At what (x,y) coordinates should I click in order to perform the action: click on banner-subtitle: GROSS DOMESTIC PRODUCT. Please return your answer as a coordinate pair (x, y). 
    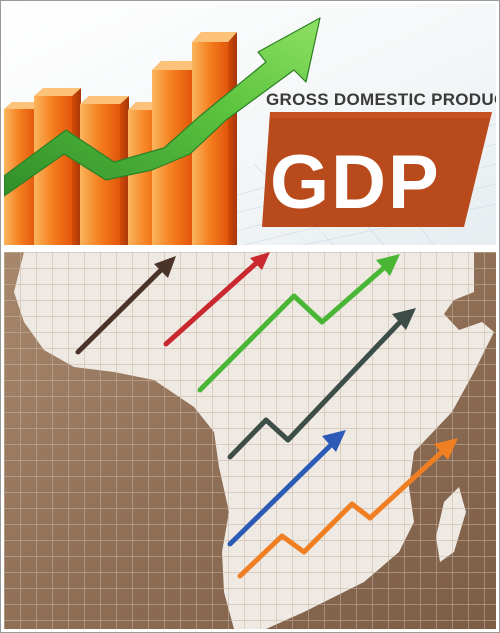
    Looking at the image, I should click on (381, 99).